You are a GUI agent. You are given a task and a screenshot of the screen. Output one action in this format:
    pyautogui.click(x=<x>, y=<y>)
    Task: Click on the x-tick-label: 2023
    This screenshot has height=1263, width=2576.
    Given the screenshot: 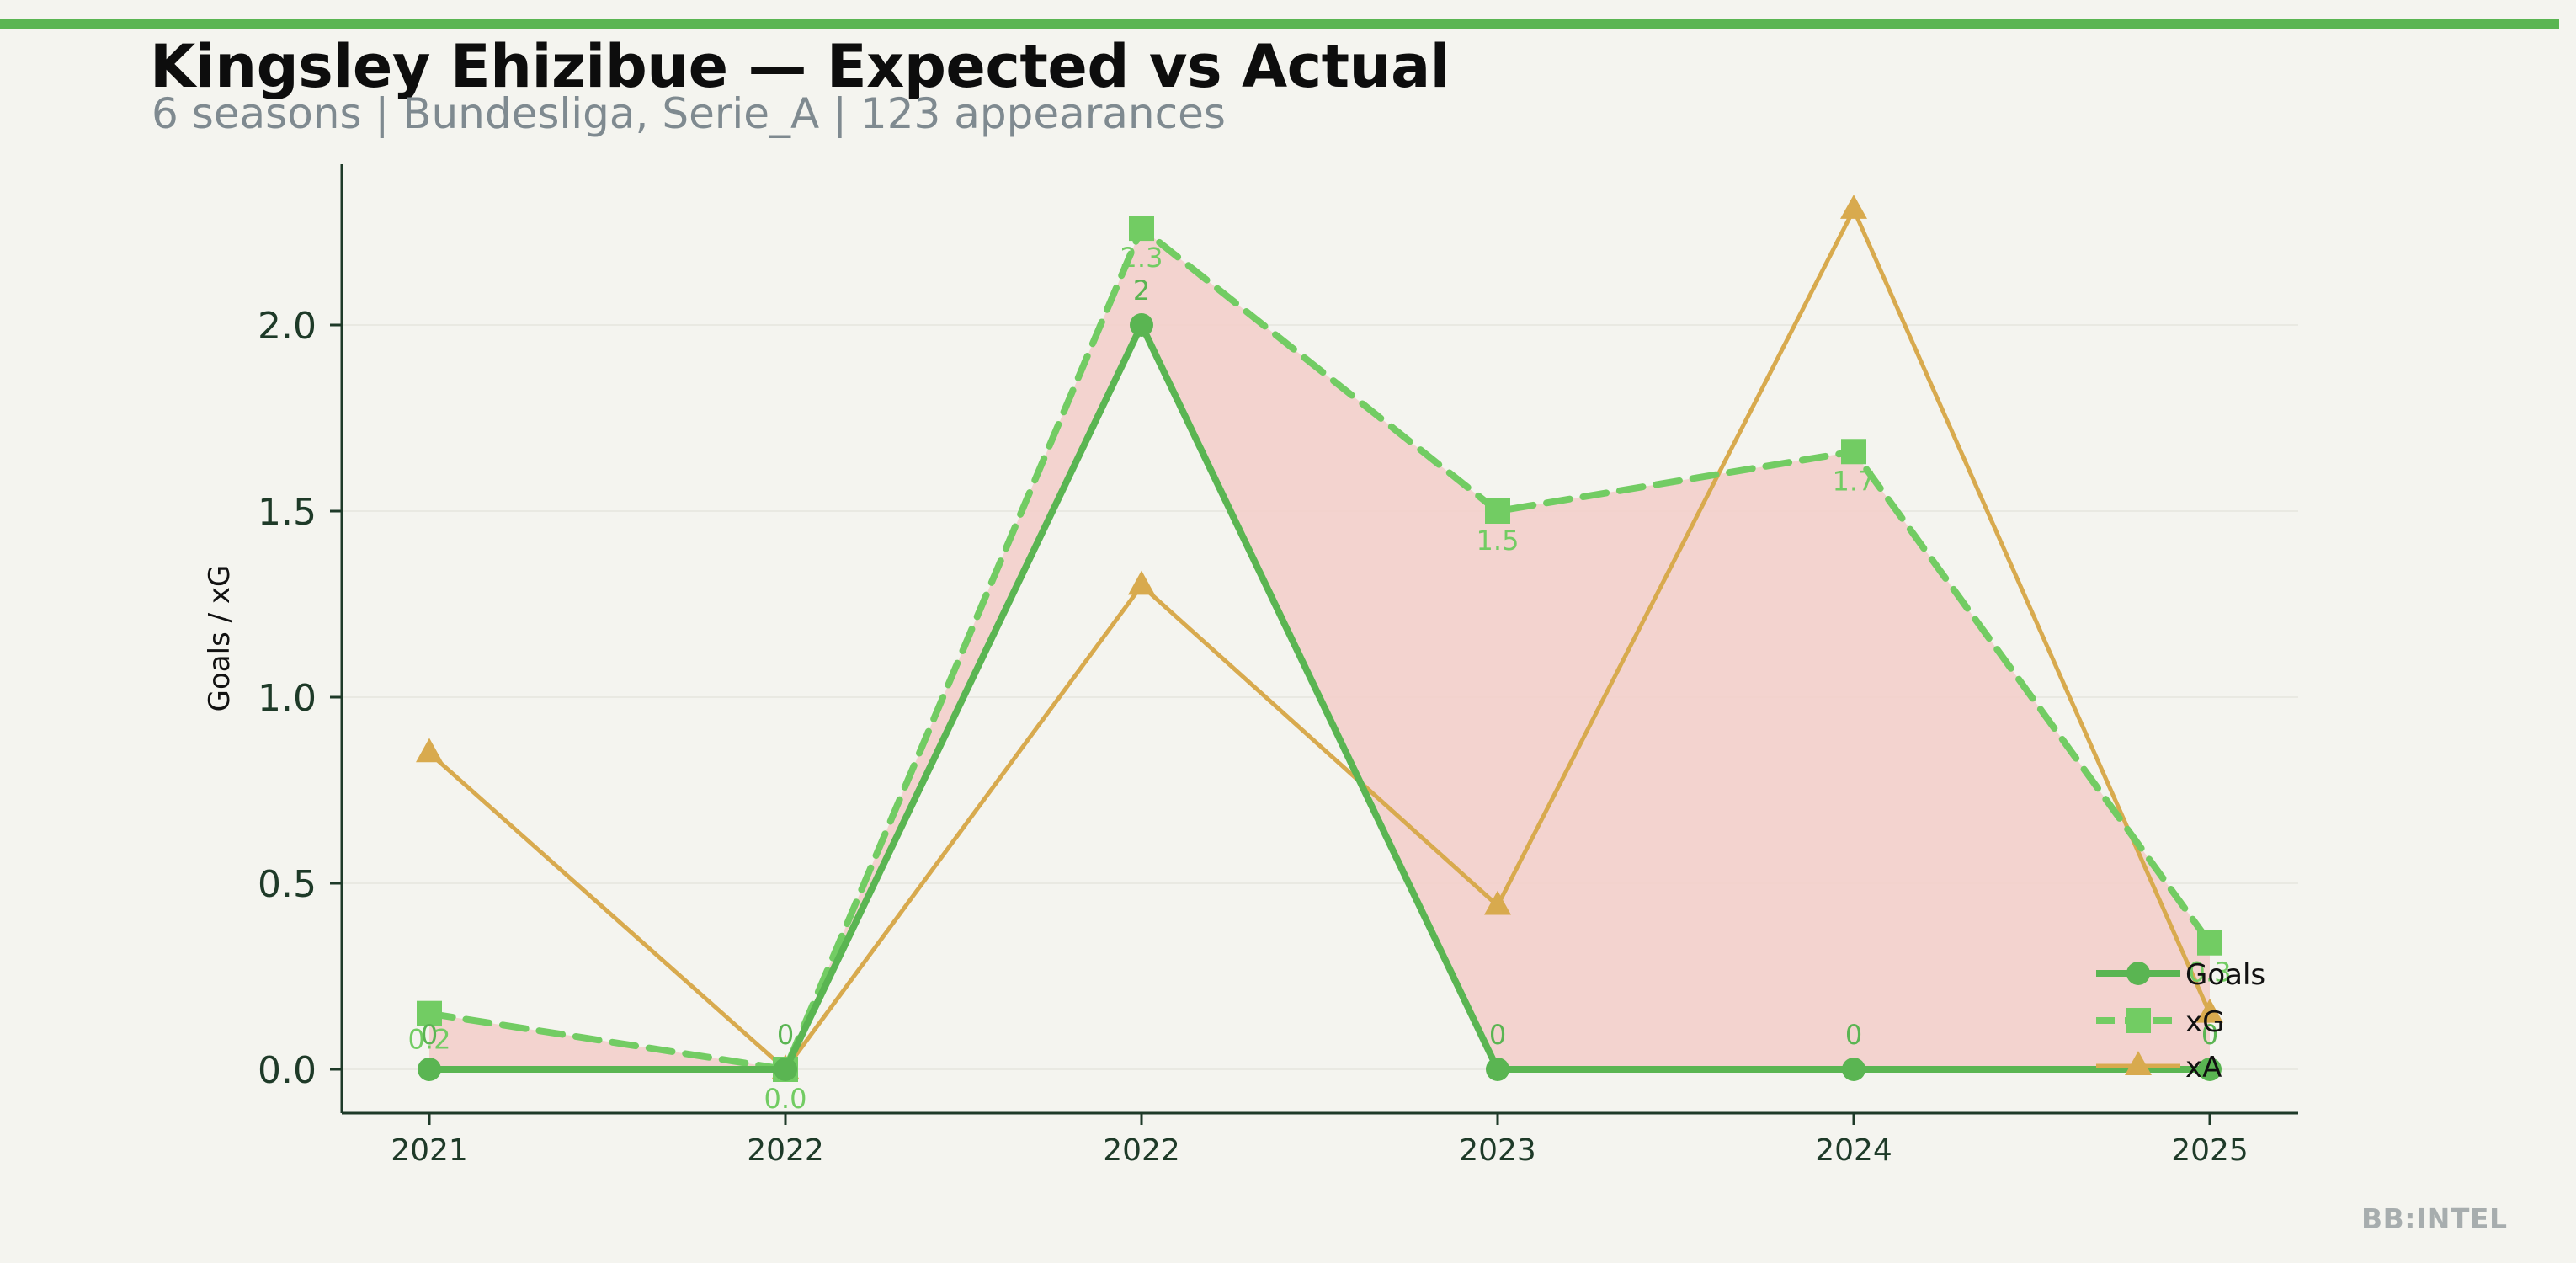 What is the action you would take?
    pyautogui.click(x=1497, y=1150)
    